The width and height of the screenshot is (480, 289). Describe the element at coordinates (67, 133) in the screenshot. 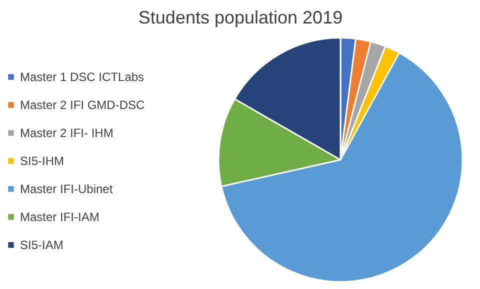

I see `legend-label: Master 2 IFI- IHM` at that location.